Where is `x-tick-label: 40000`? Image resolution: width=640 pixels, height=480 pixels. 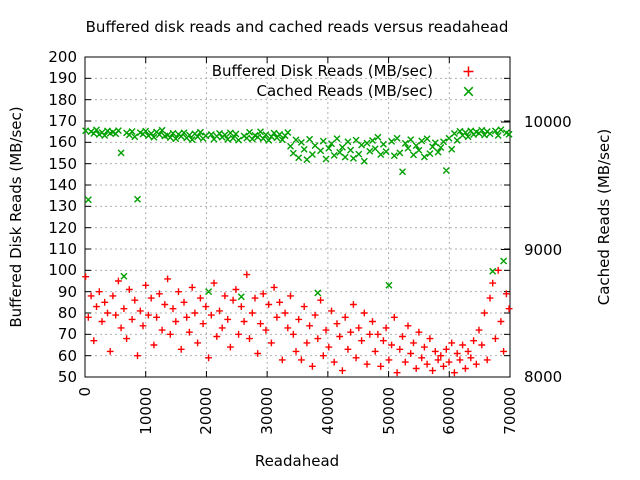 x-tick-label: 40000 is located at coordinates (327, 411).